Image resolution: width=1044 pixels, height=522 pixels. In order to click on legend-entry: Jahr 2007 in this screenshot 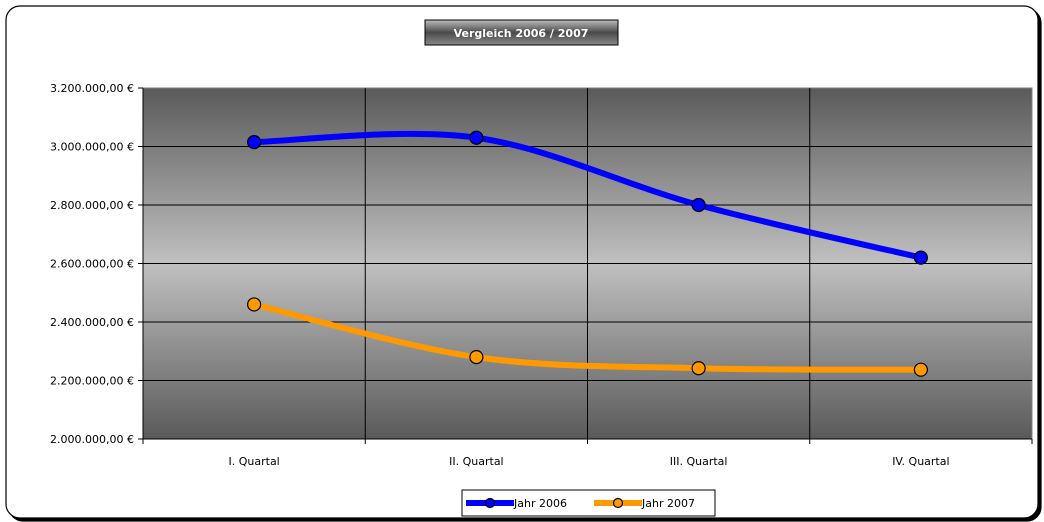, I will do `click(644, 503)`.